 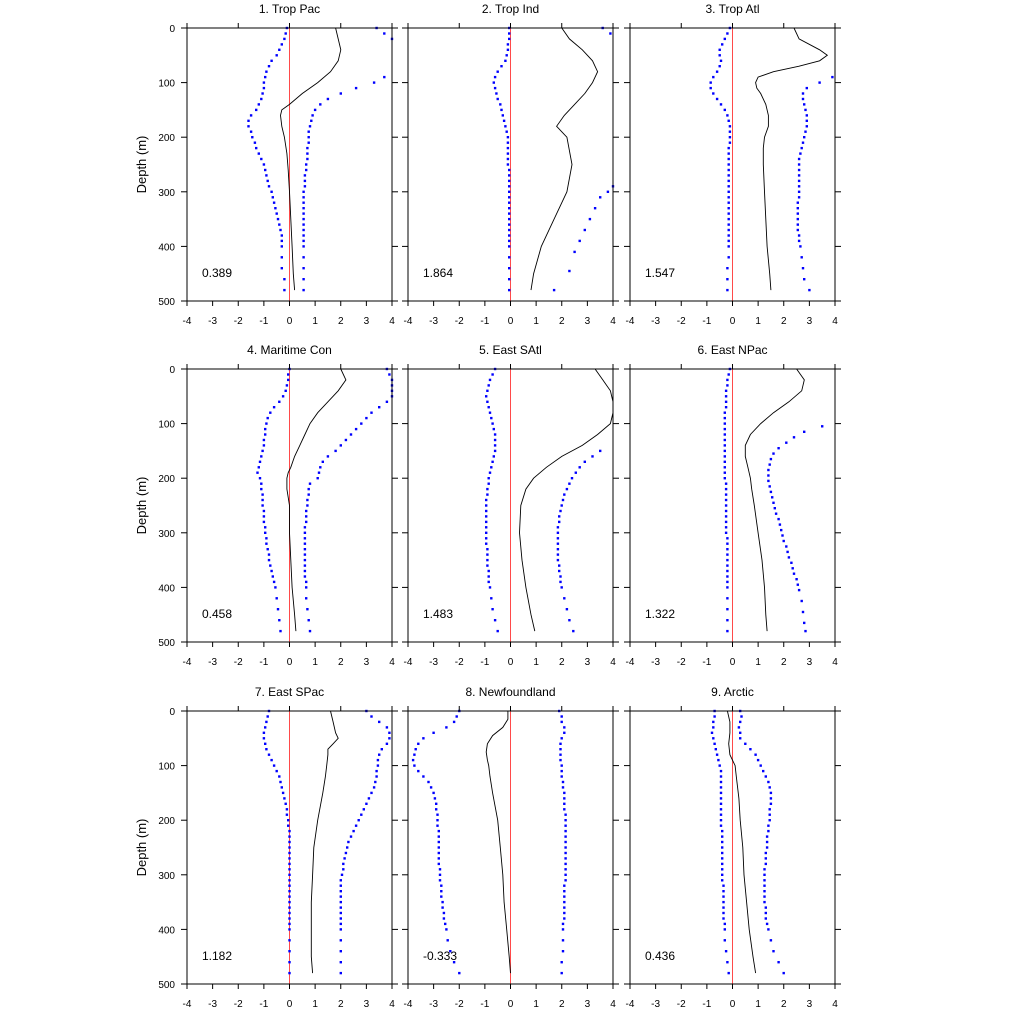 What do you see at coordinates (732, 350) in the screenshot?
I see `panel-title: 6. East NPac` at bounding box center [732, 350].